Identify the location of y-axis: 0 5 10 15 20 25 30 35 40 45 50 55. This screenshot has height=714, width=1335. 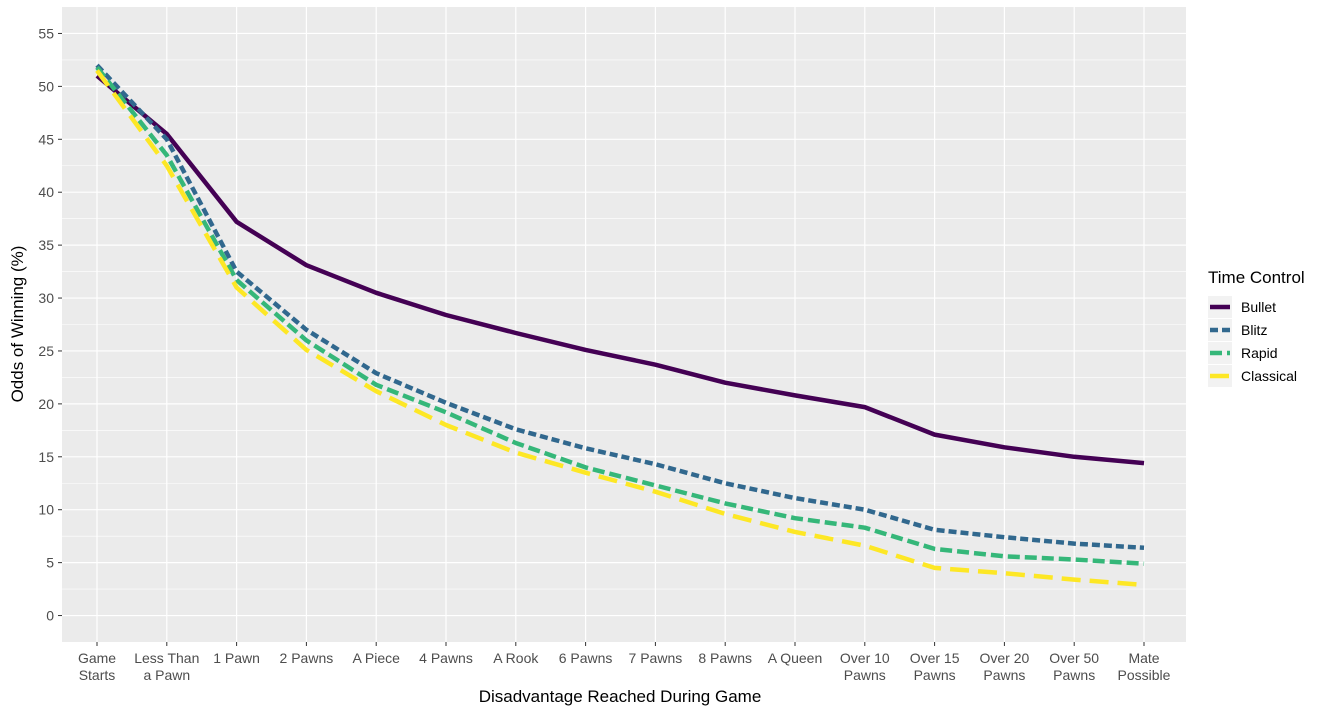
(50, 324).